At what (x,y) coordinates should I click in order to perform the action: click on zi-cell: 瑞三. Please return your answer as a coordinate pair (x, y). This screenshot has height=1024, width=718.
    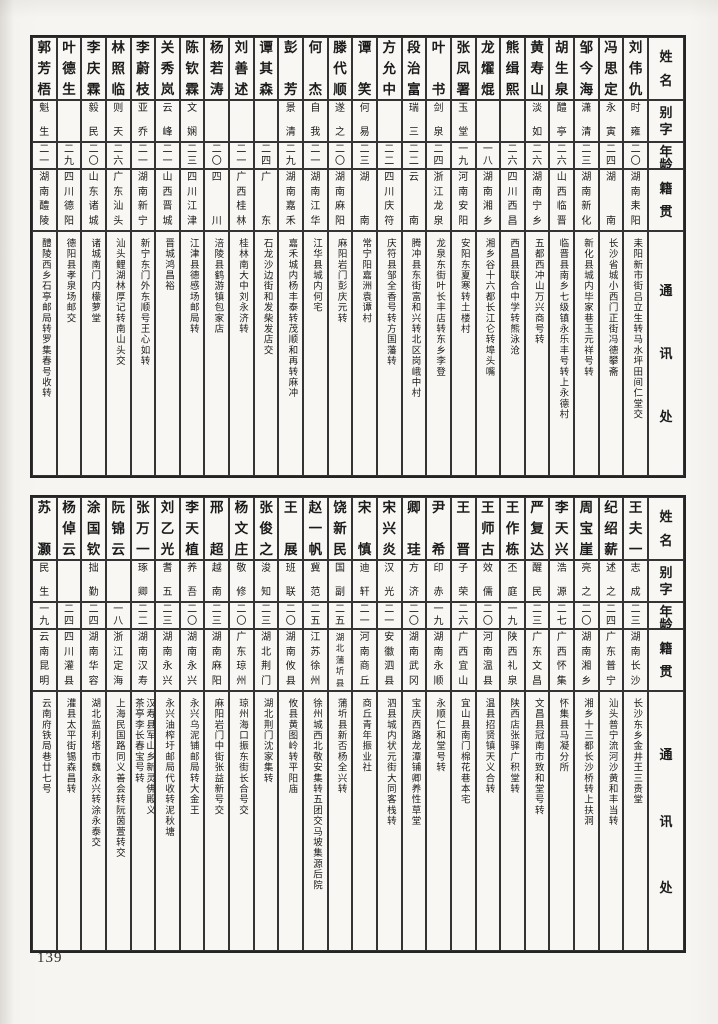
    Looking at the image, I should click on (414, 121).